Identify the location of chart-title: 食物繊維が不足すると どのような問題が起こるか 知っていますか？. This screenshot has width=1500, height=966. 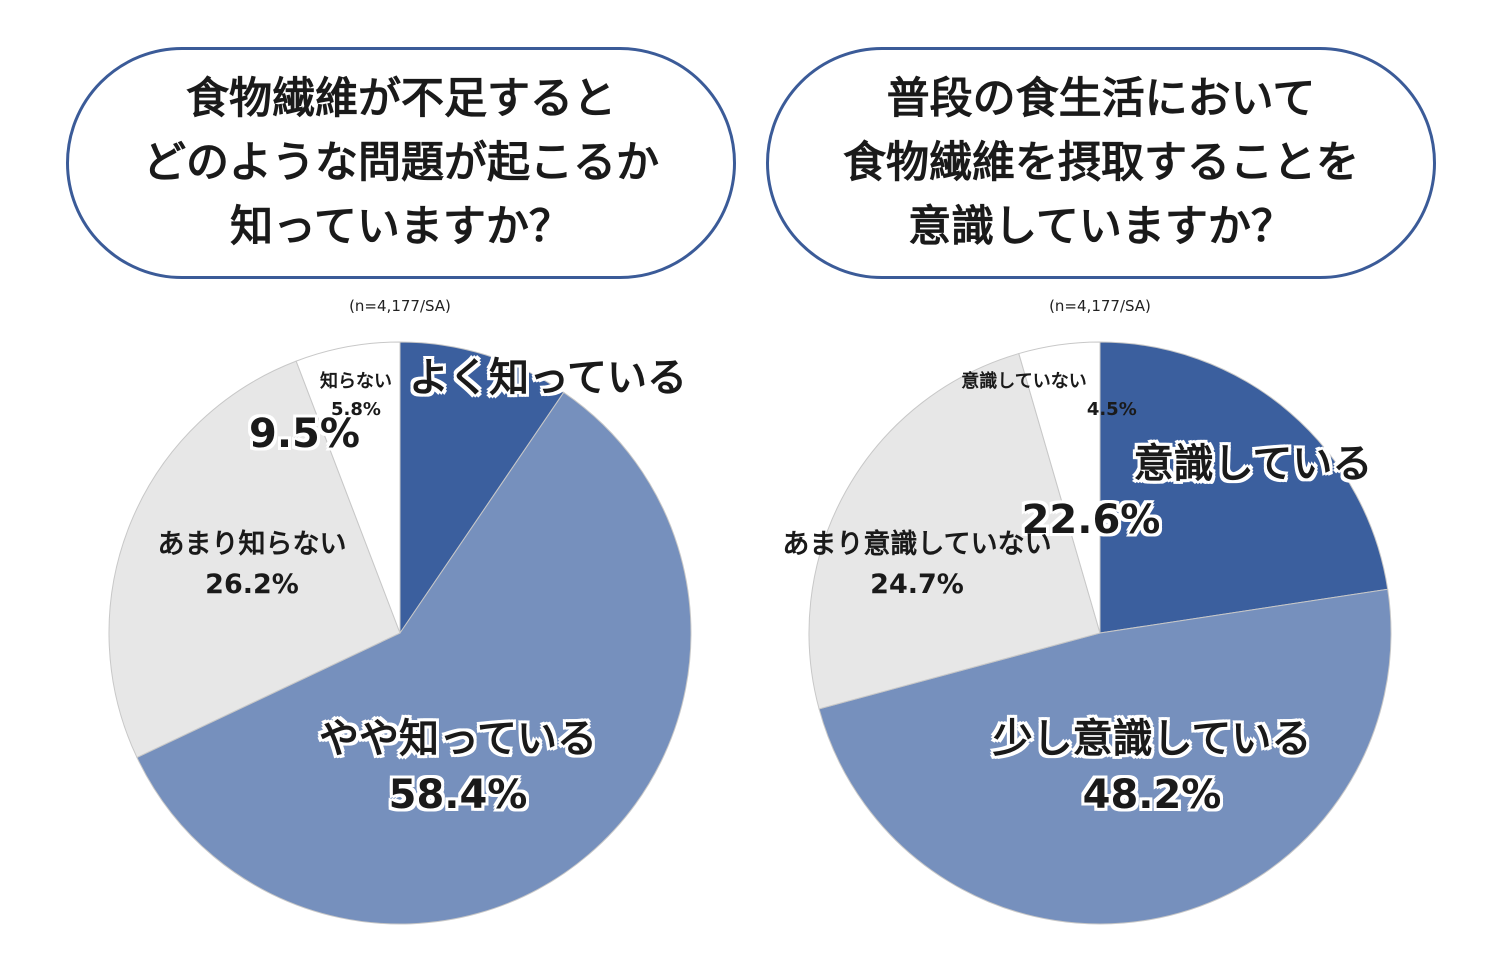
(401, 163).